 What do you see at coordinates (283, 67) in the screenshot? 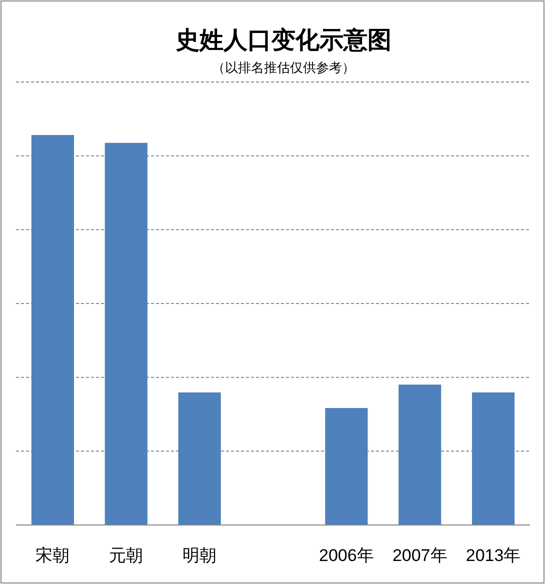
I see `chart-subtitle: （以排名推估仅供参考）` at bounding box center [283, 67].